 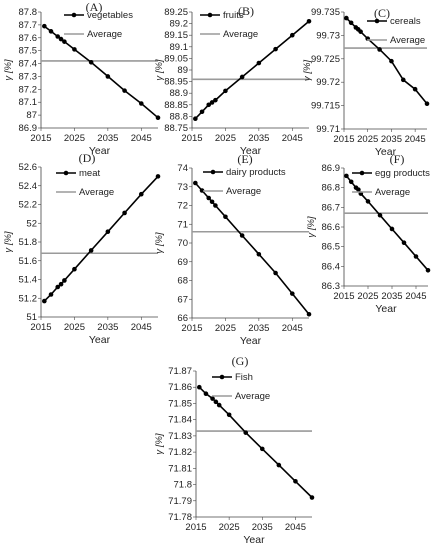 I want to click on chart4-y-tick-label: 66, so click(x=182, y=318).